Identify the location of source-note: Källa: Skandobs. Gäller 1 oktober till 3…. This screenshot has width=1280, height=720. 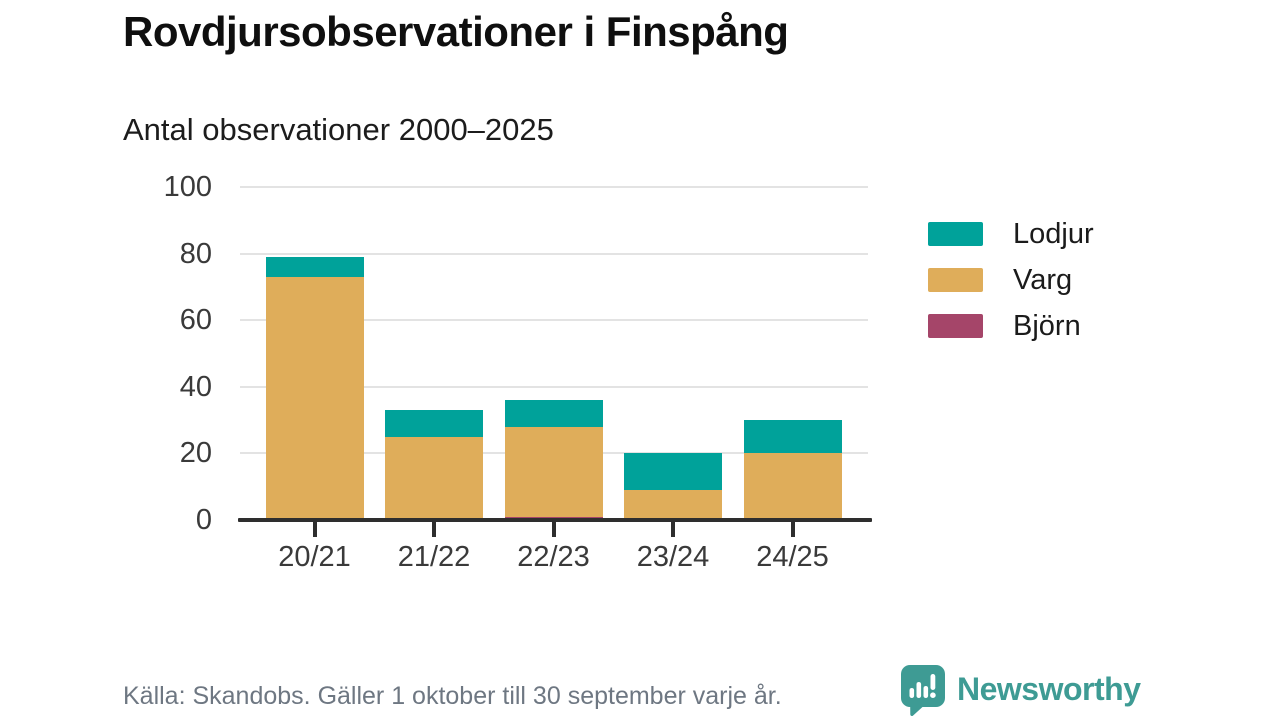
(452, 696).